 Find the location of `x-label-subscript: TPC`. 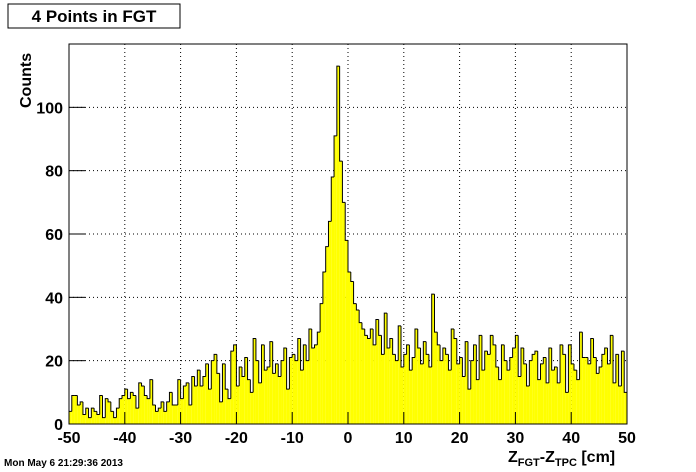

x-label-subscript: TPC is located at coordinates (566, 463).